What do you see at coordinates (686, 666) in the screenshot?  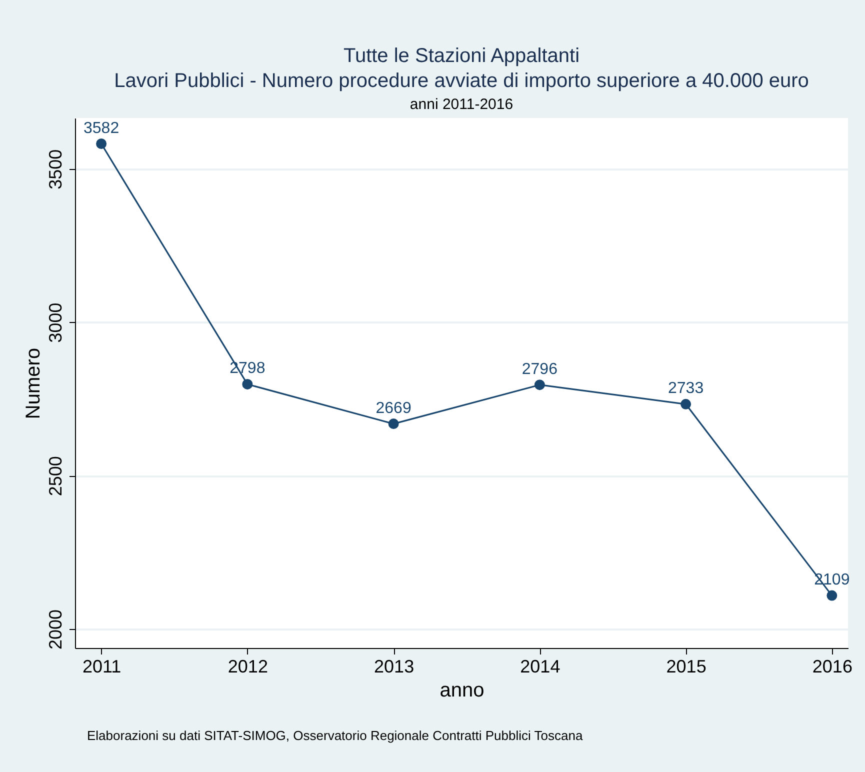 I see `x-tick-label: 2015` at bounding box center [686, 666].